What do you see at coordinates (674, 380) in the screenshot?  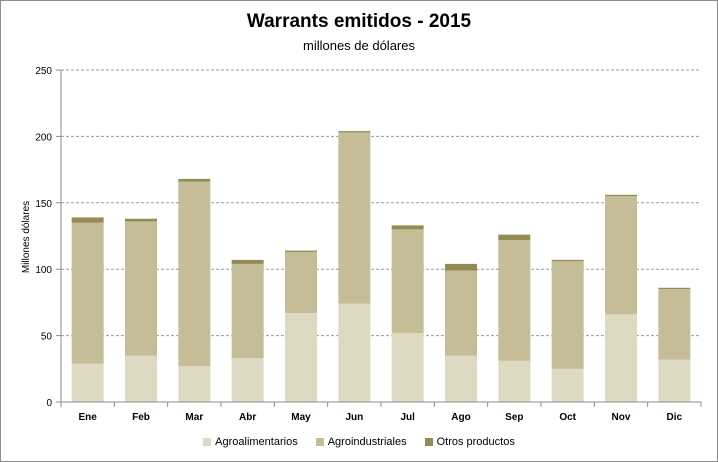 I see `bar-dic-agroalimentarios` at bounding box center [674, 380].